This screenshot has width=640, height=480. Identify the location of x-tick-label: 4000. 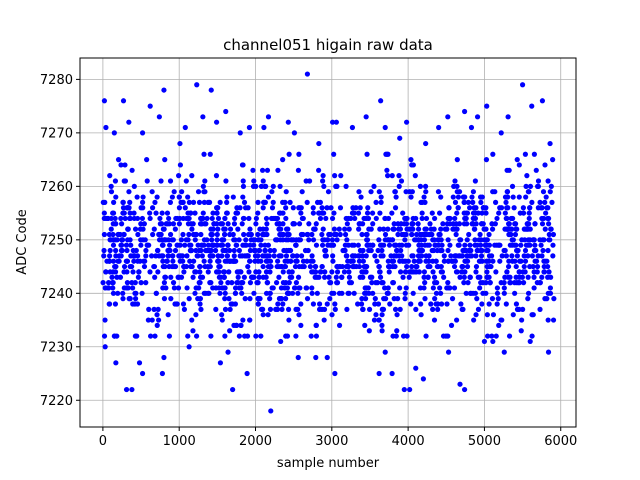
(408, 441).